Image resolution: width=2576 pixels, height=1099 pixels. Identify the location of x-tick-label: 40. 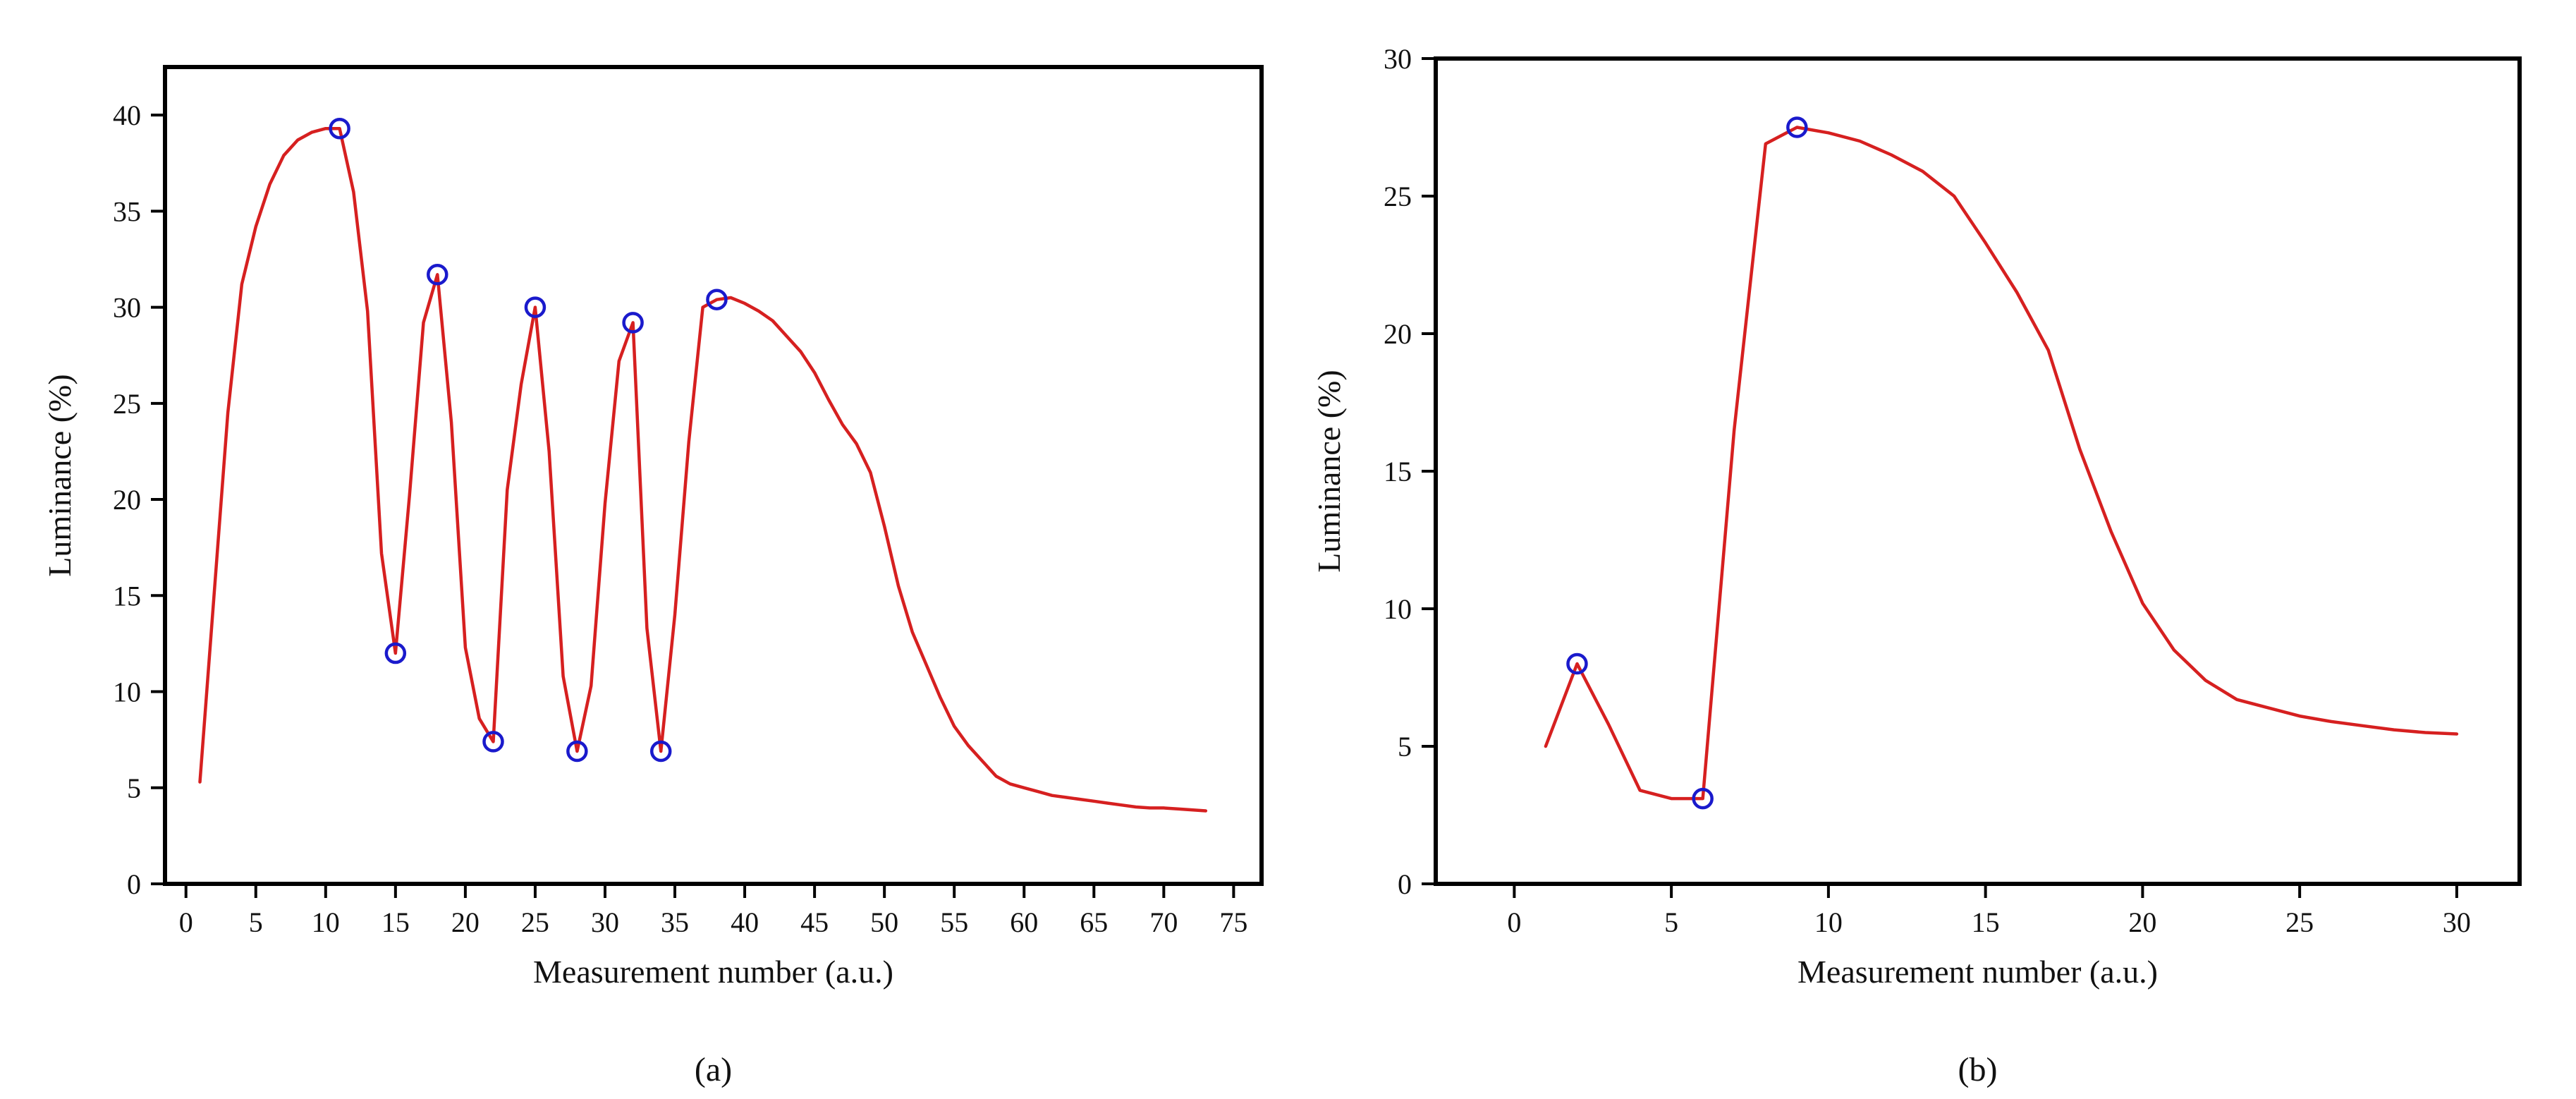
(745, 922).